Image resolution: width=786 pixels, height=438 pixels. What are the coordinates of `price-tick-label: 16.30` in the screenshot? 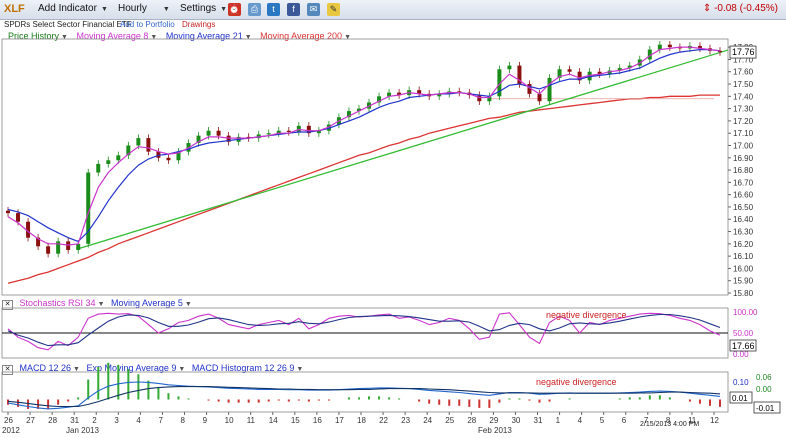 It's located at (743, 232).